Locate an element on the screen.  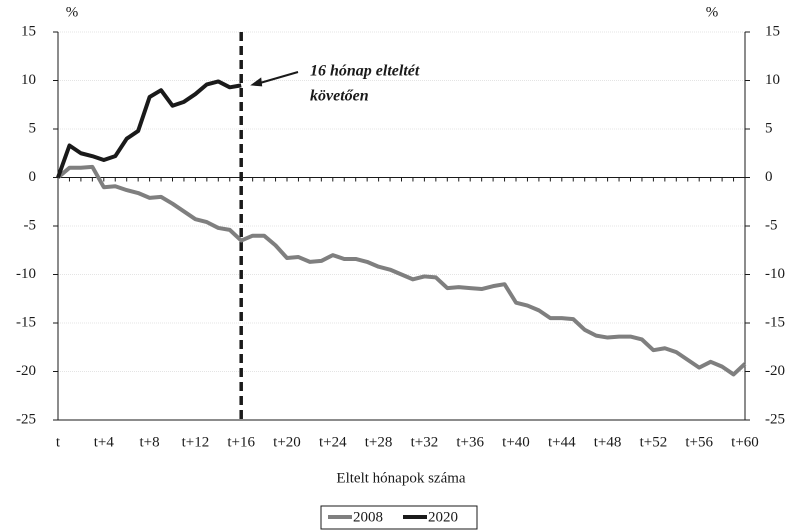
y-unit-left: % is located at coordinates (72, 12).